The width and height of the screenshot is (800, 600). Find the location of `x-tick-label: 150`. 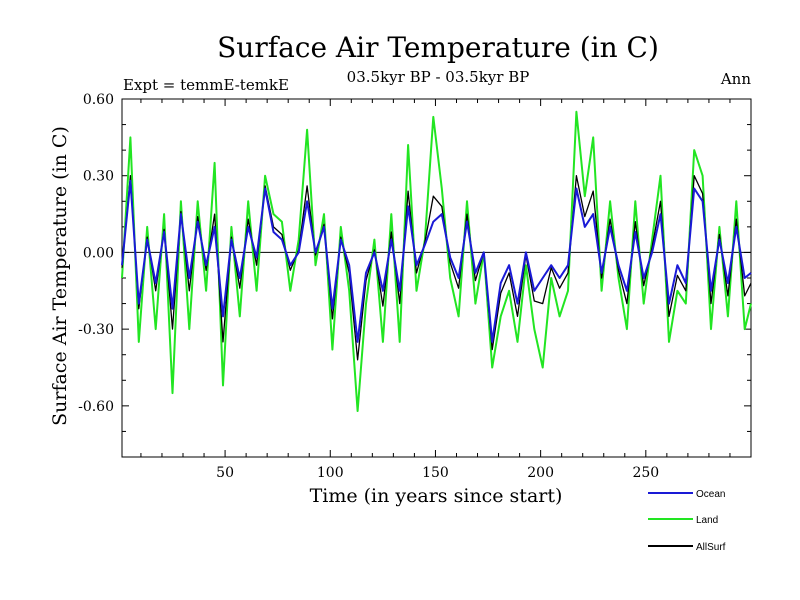

x-tick-label: 150 is located at coordinates (435, 473).